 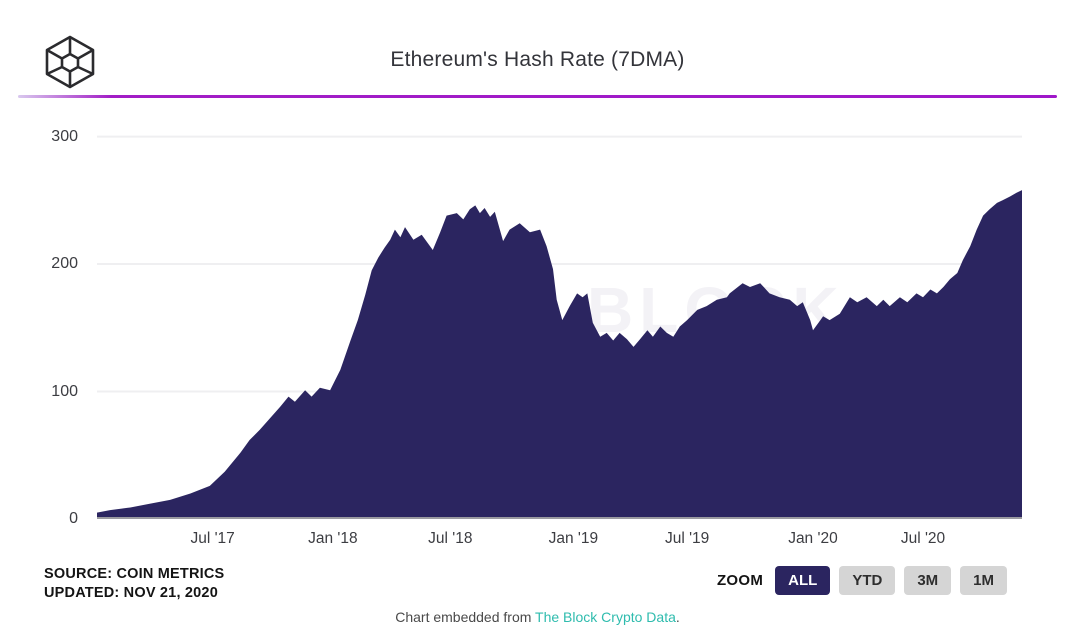 I want to click on purple-divider, so click(x=537, y=96).